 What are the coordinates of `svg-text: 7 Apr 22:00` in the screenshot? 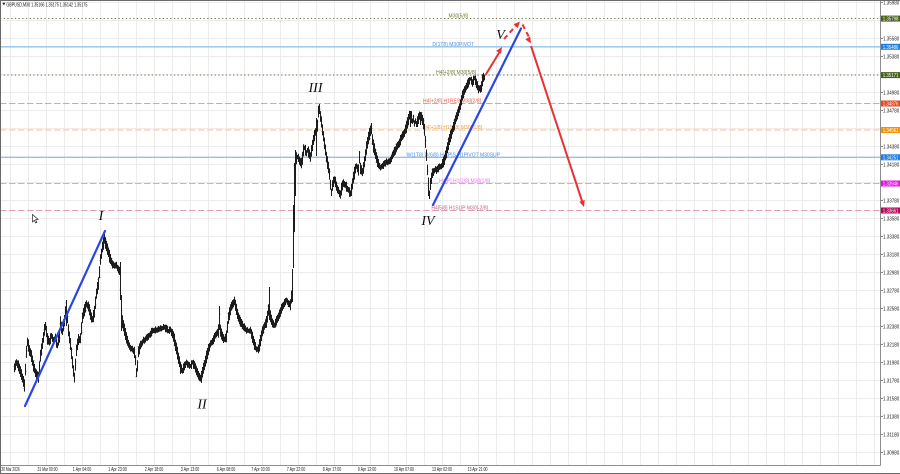 It's located at (296, 470).